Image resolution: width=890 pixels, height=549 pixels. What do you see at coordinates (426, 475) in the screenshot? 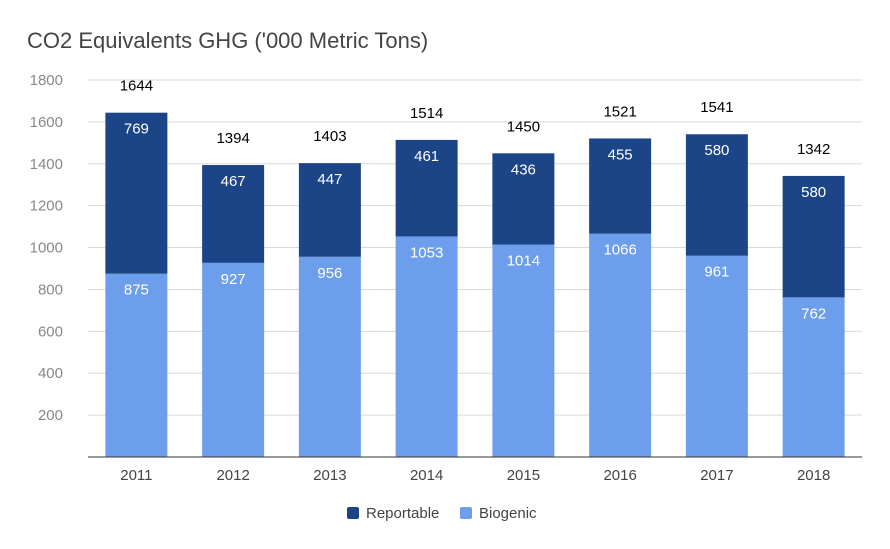
I see `x-tick-label: 2014` at bounding box center [426, 475].